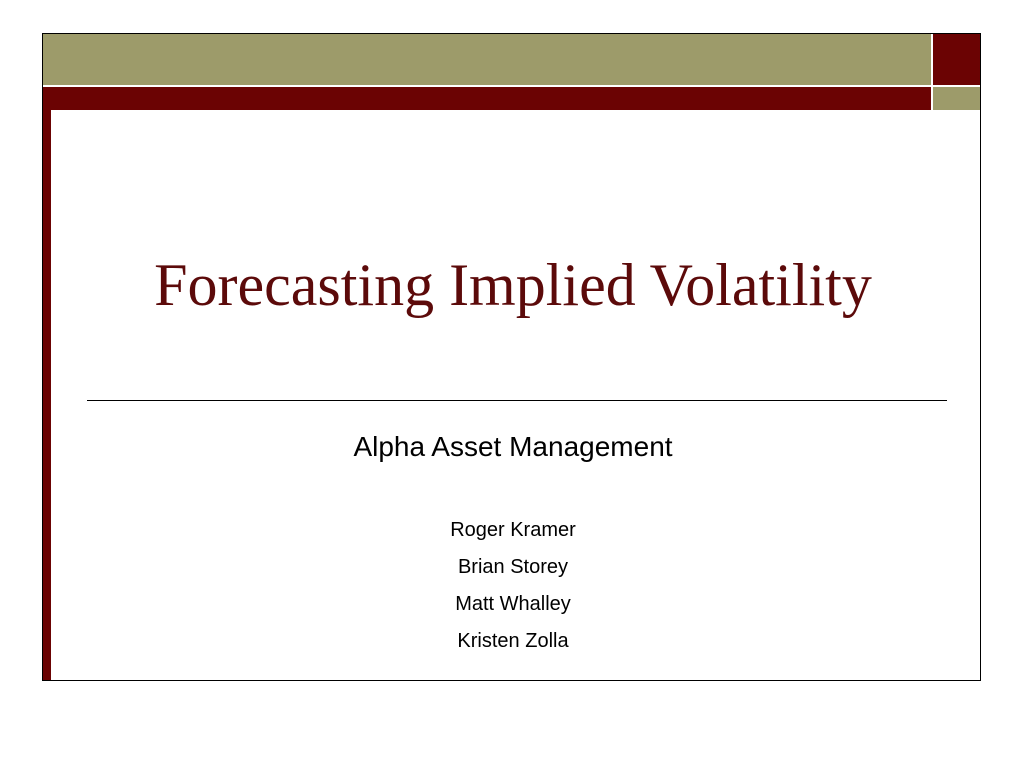 The image size is (1024, 768). Describe the element at coordinates (47, 395) in the screenshot. I see `maroon-left-bar` at that location.